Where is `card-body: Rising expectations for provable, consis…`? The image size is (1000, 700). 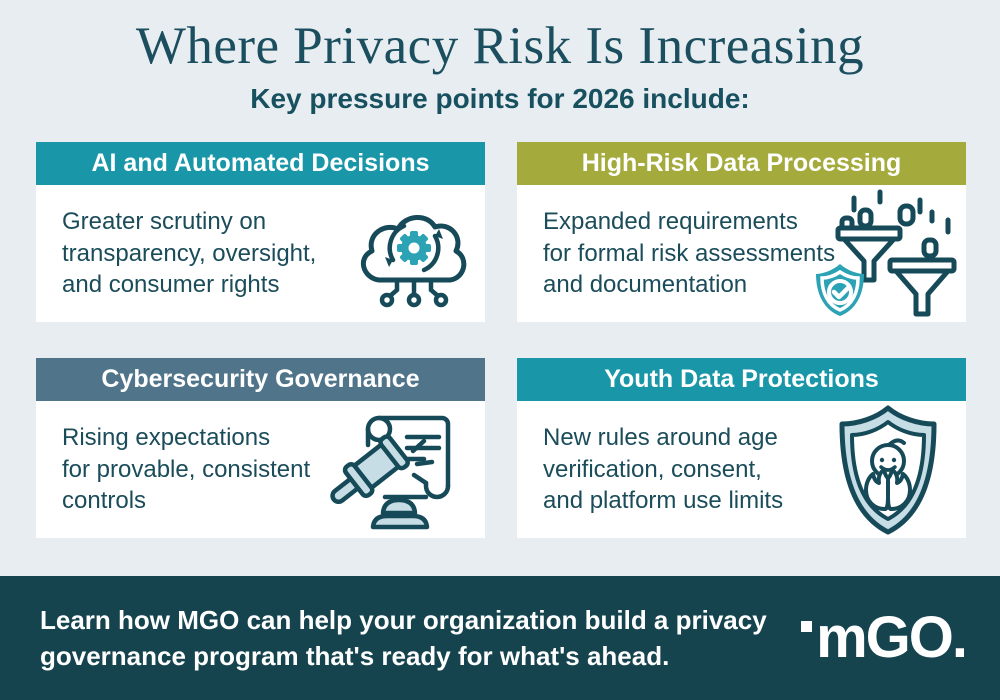 card-body: Rising expectations for provable, consis… is located at coordinates (260, 469).